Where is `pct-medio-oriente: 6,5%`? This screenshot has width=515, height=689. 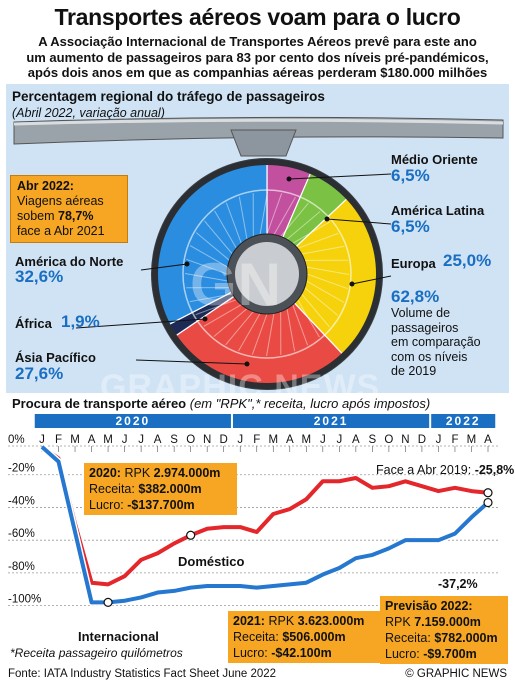 pct-medio-oriente: 6,5% is located at coordinates (410, 175).